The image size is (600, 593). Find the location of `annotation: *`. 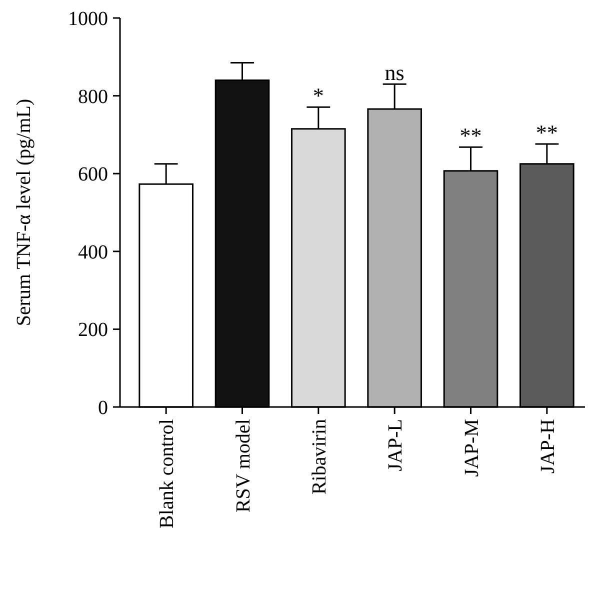

annotation: * is located at coordinates (318, 95).